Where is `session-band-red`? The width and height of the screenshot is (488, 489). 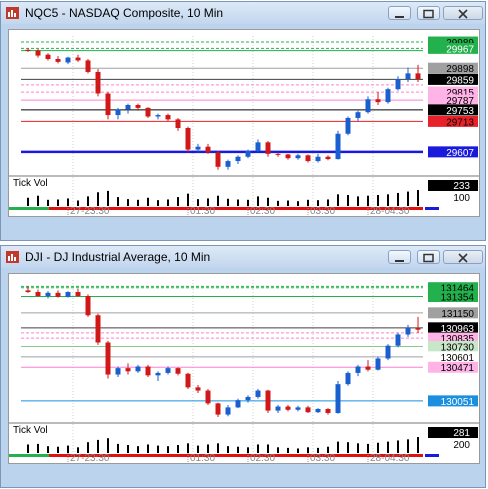
session-band-red is located at coordinates (236, 208).